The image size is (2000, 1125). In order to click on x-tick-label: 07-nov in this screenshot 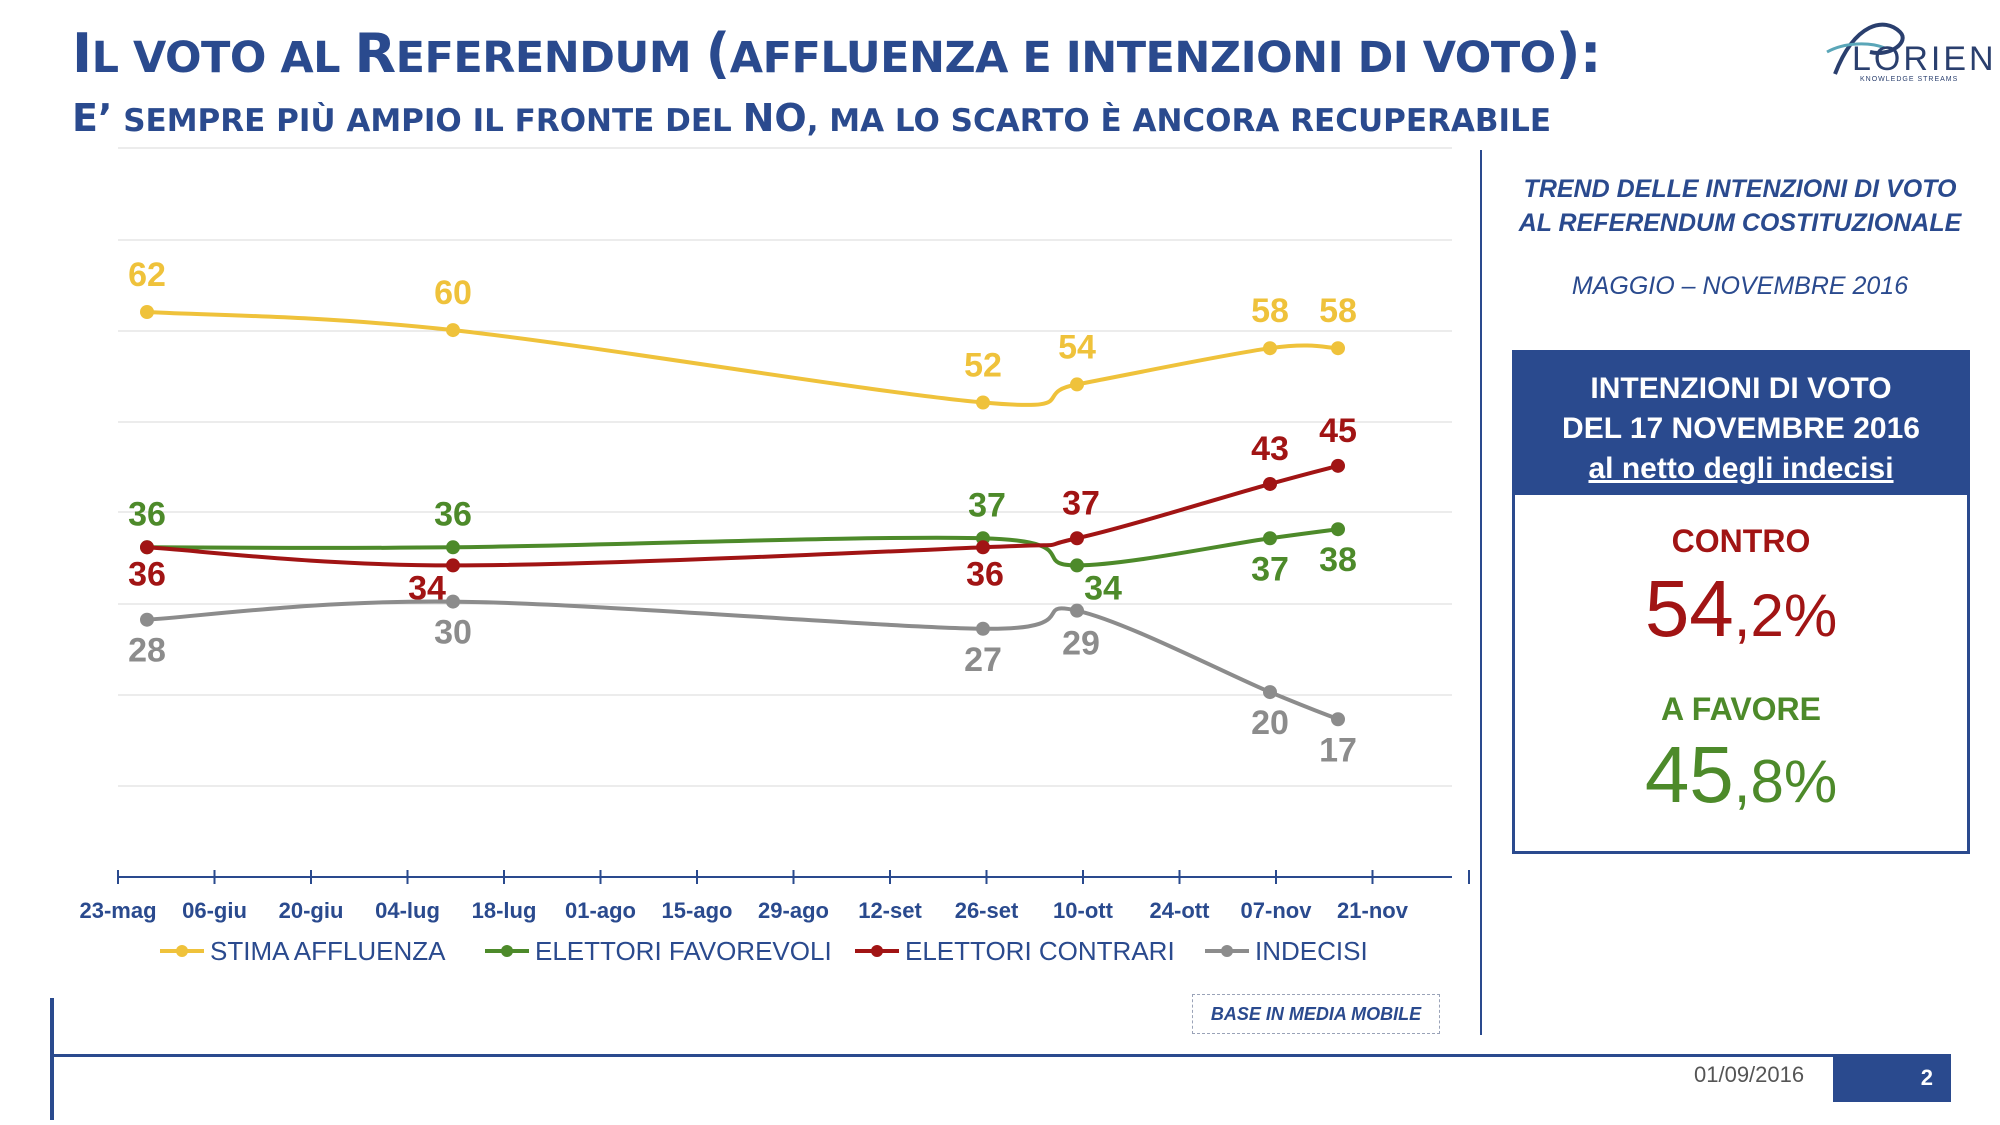, I will do `click(1277, 910)`.